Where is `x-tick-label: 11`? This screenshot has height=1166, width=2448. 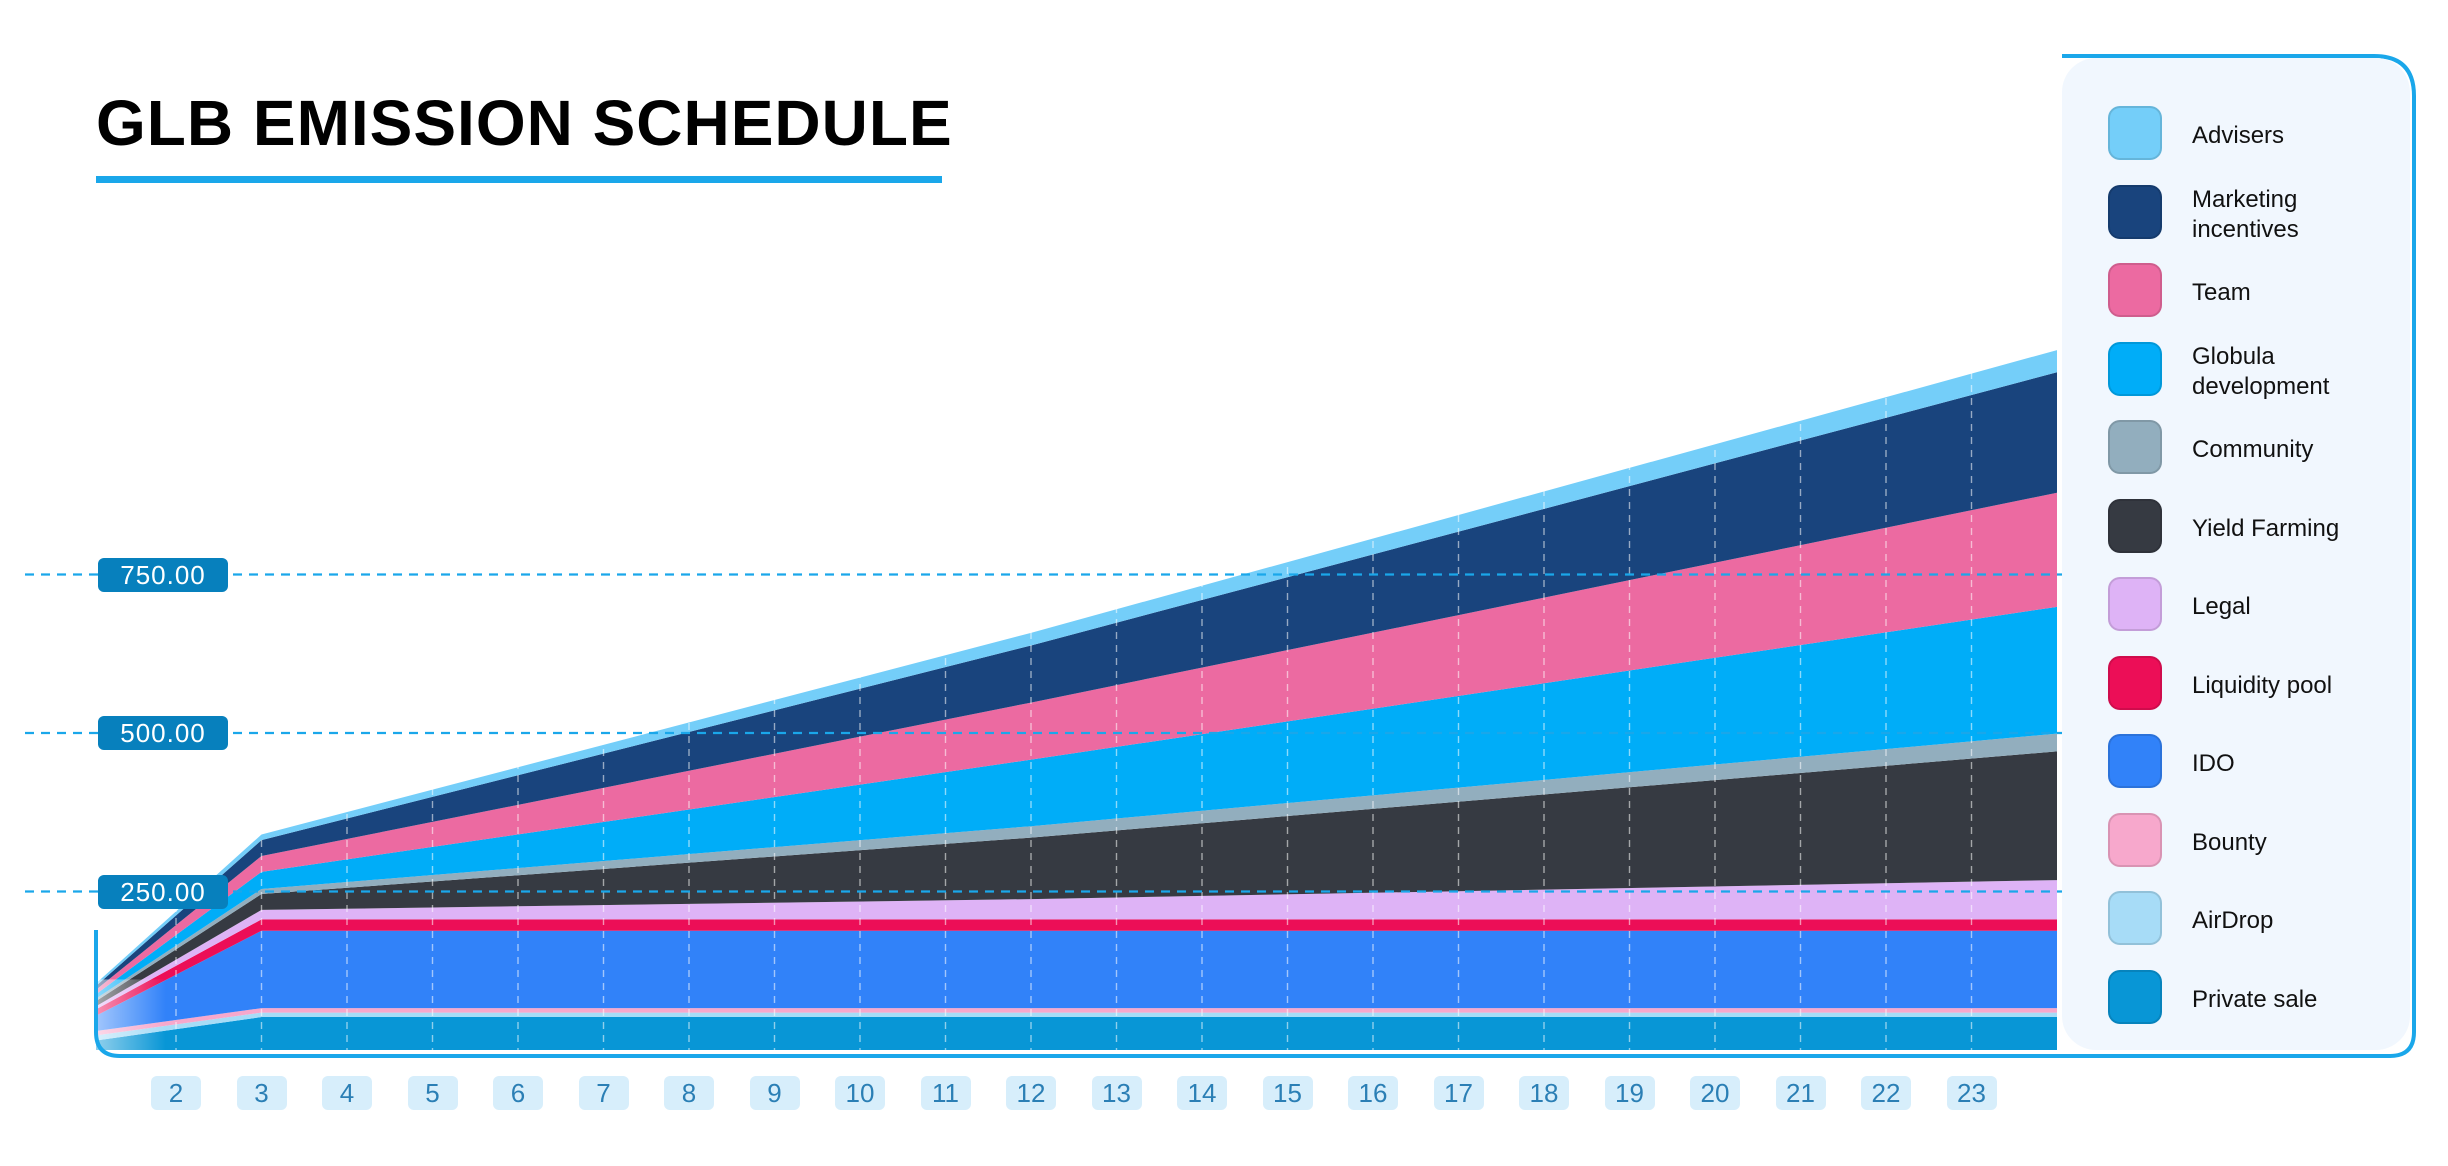 x-tick-label: 11 is located at coordinates (945, 1093).